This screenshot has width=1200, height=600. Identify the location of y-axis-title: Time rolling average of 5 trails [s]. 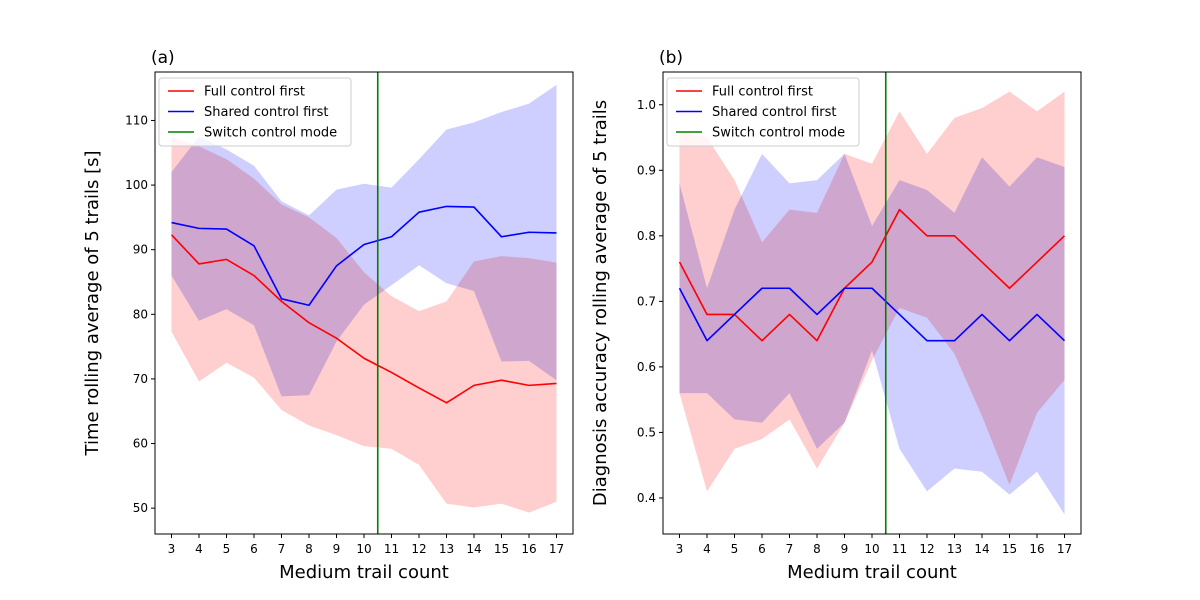
(92, 303).